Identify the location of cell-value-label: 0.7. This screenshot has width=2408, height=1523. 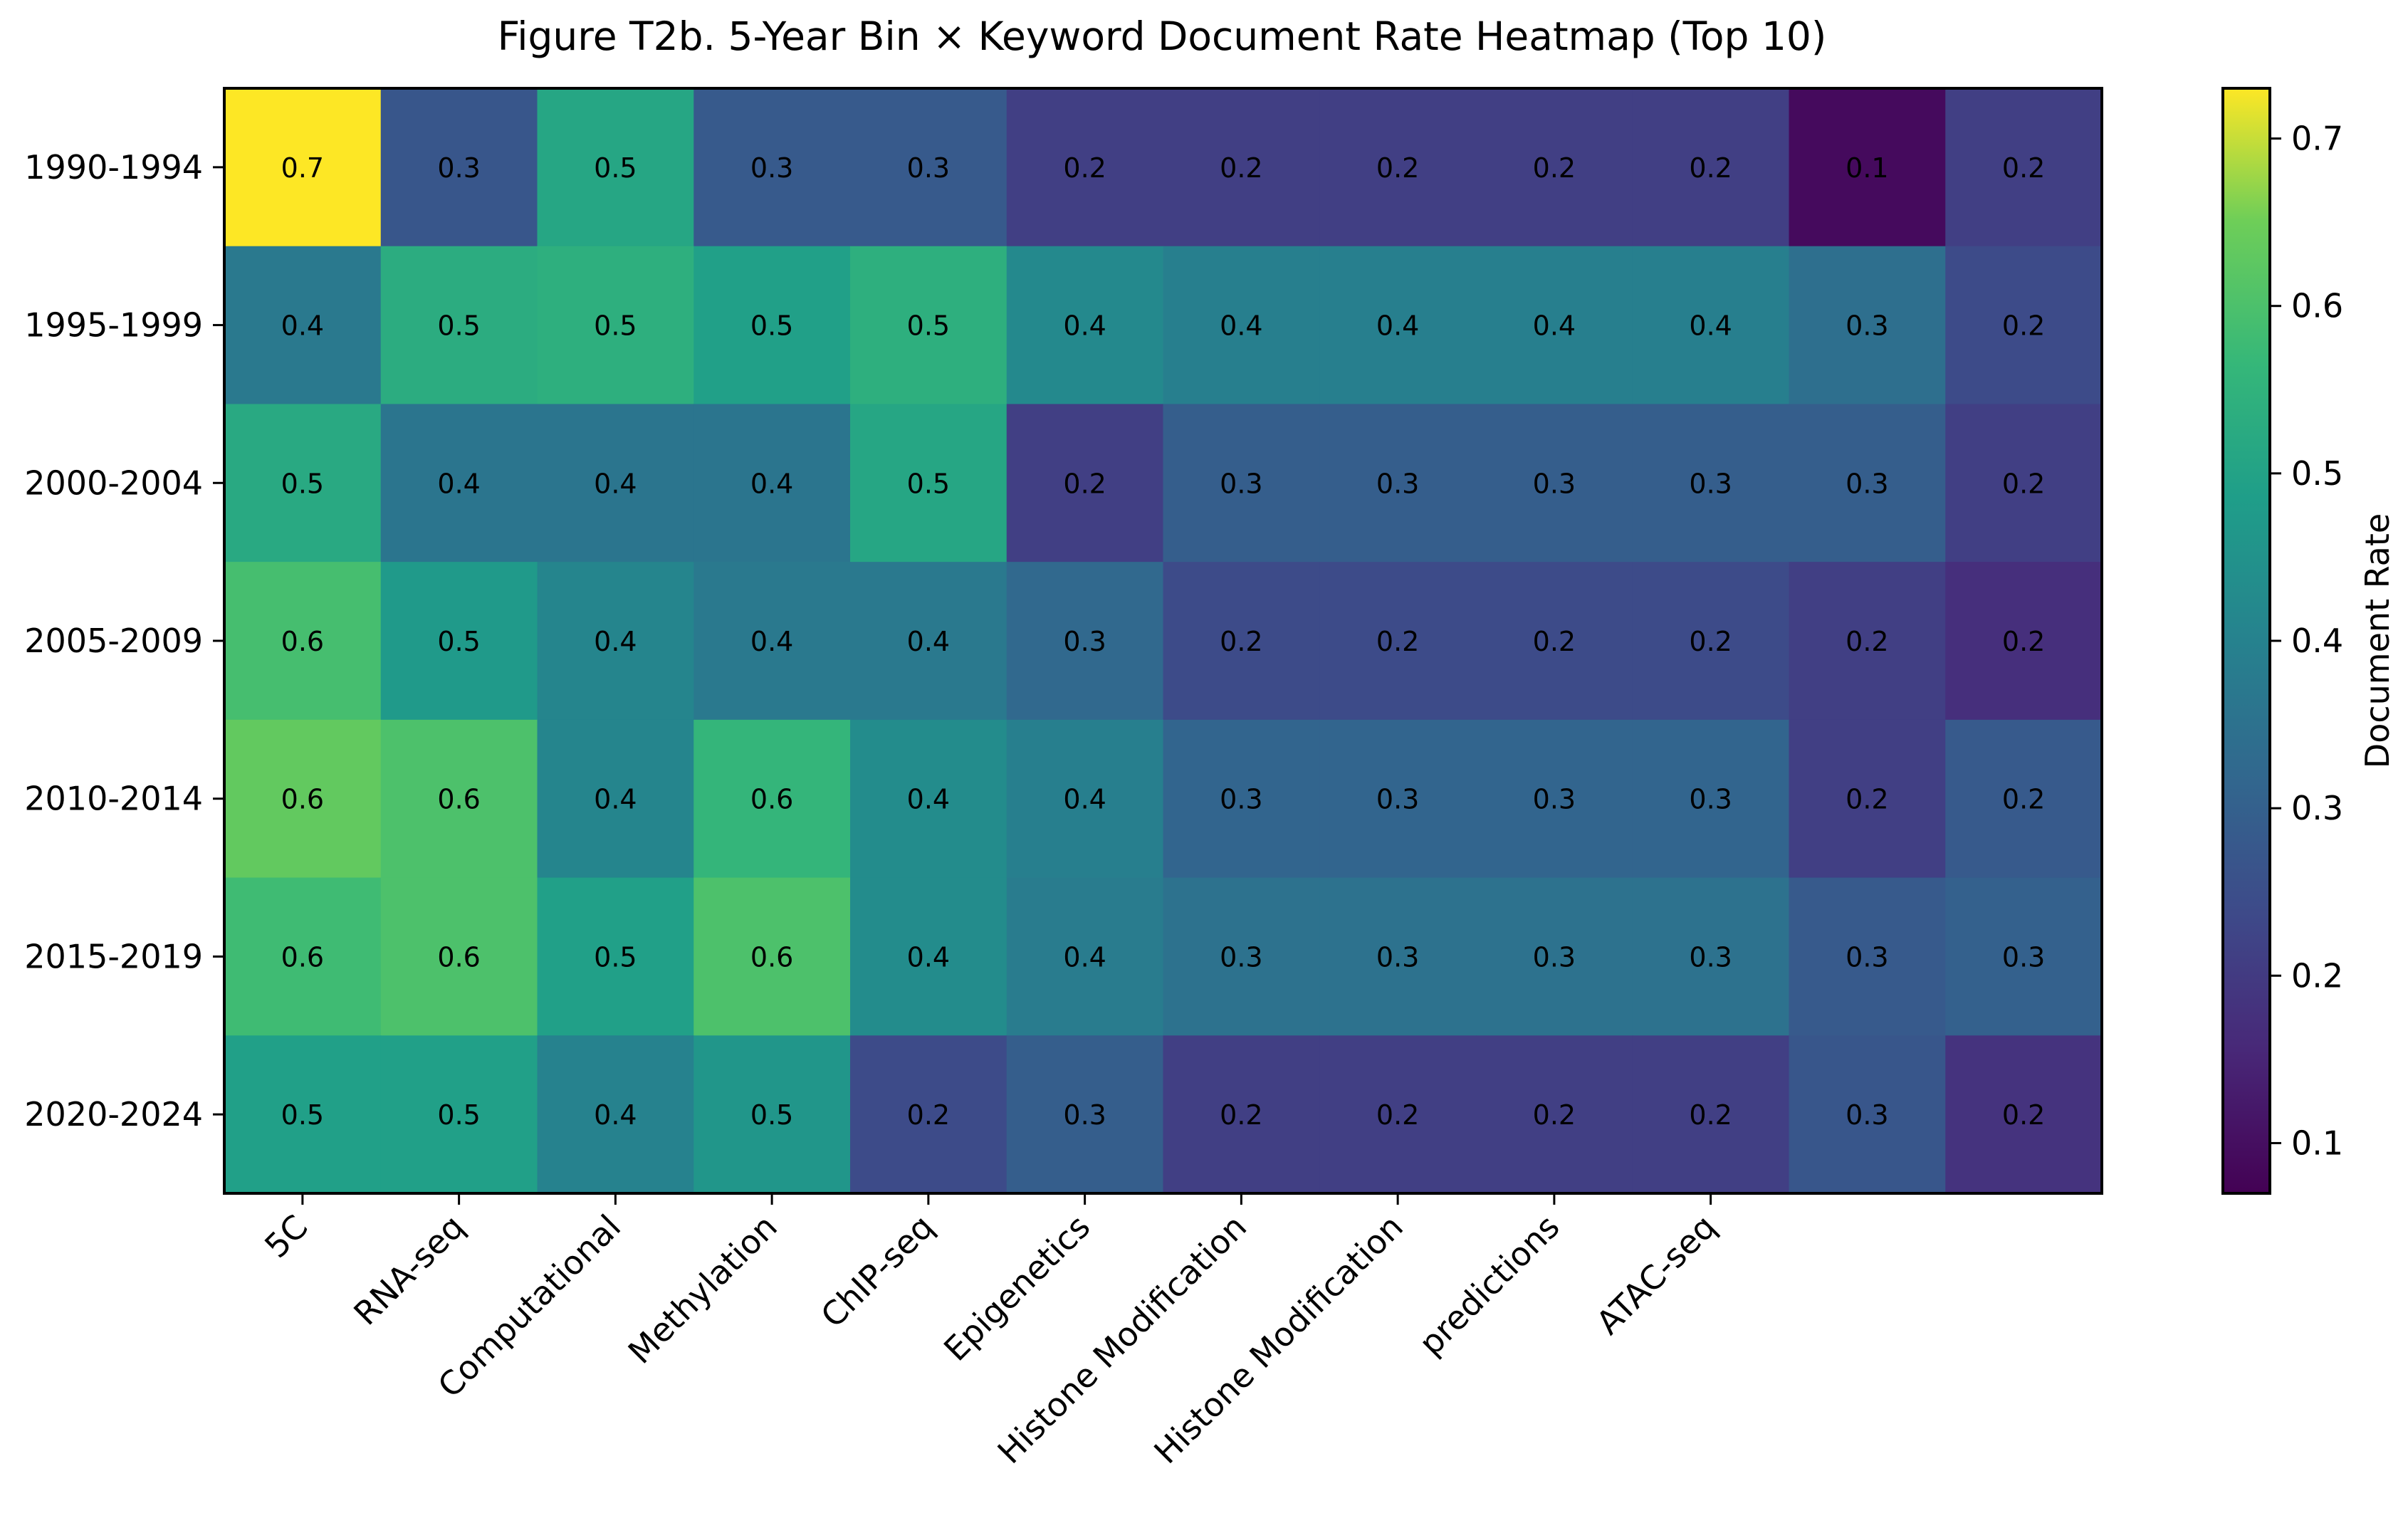
(302, 168).